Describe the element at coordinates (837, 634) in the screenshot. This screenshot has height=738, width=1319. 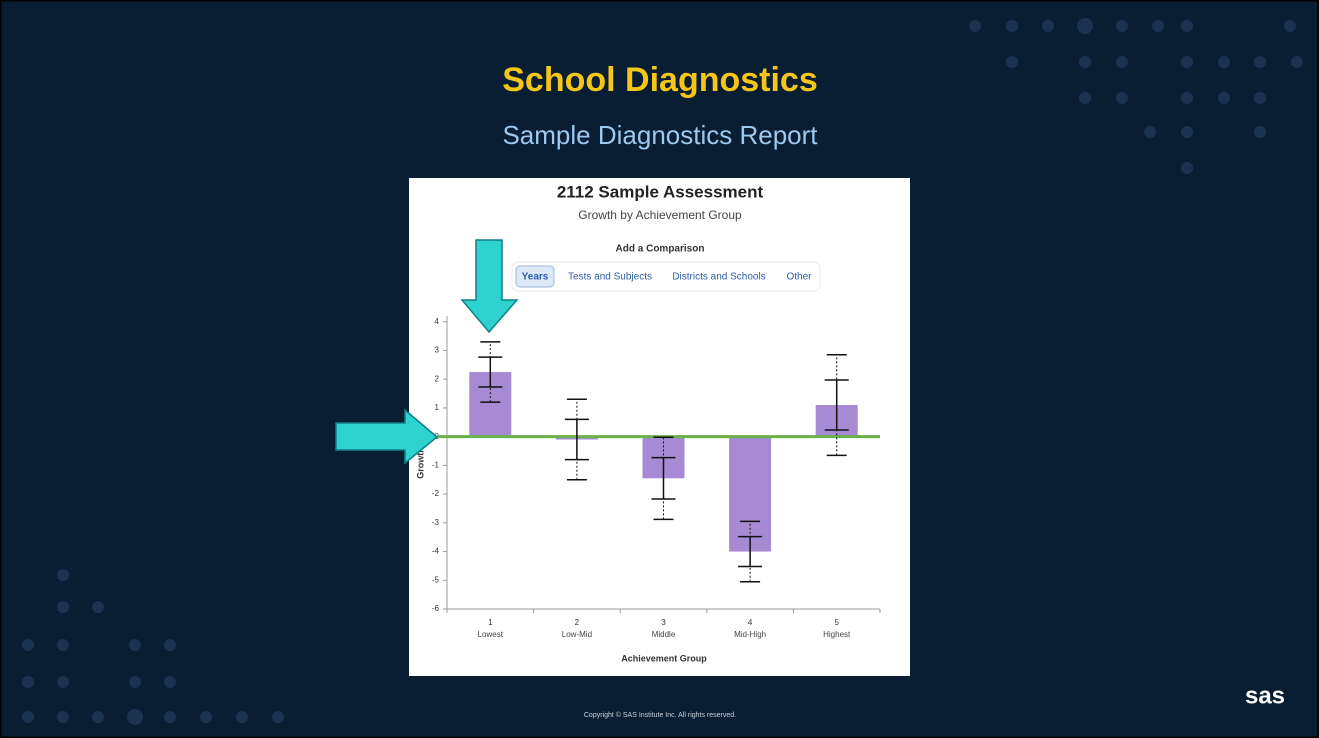
I see `x-tick-sublabel: Highest` at that location.